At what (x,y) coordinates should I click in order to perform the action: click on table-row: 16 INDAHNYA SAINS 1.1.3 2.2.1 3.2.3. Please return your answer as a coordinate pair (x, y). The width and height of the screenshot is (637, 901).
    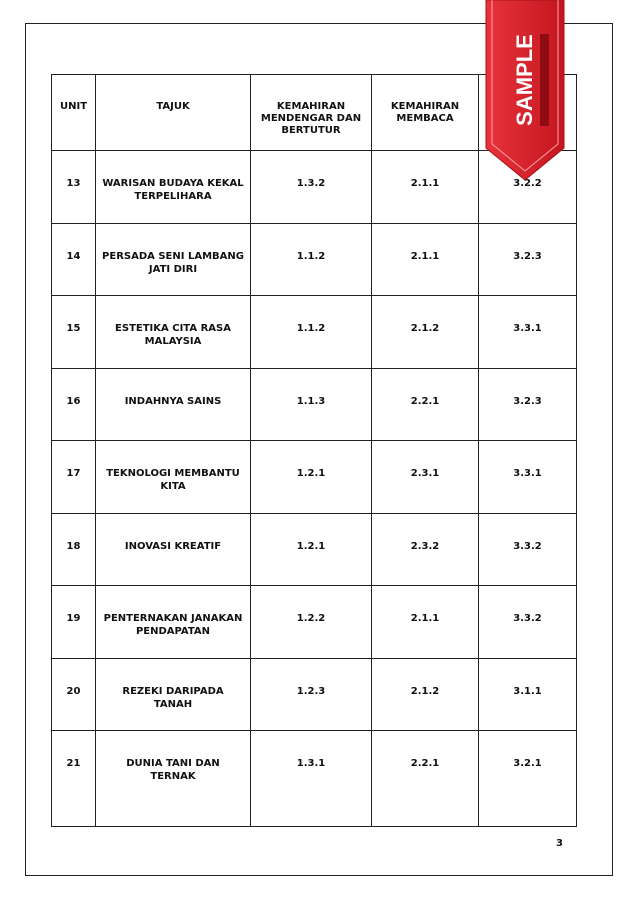
    Looking at the image, I should click on (314, 404).